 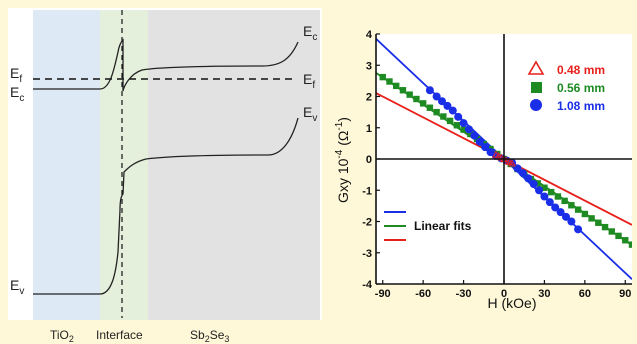 I want to click on ef-label-right: Ef, so click(x=309, y=81).